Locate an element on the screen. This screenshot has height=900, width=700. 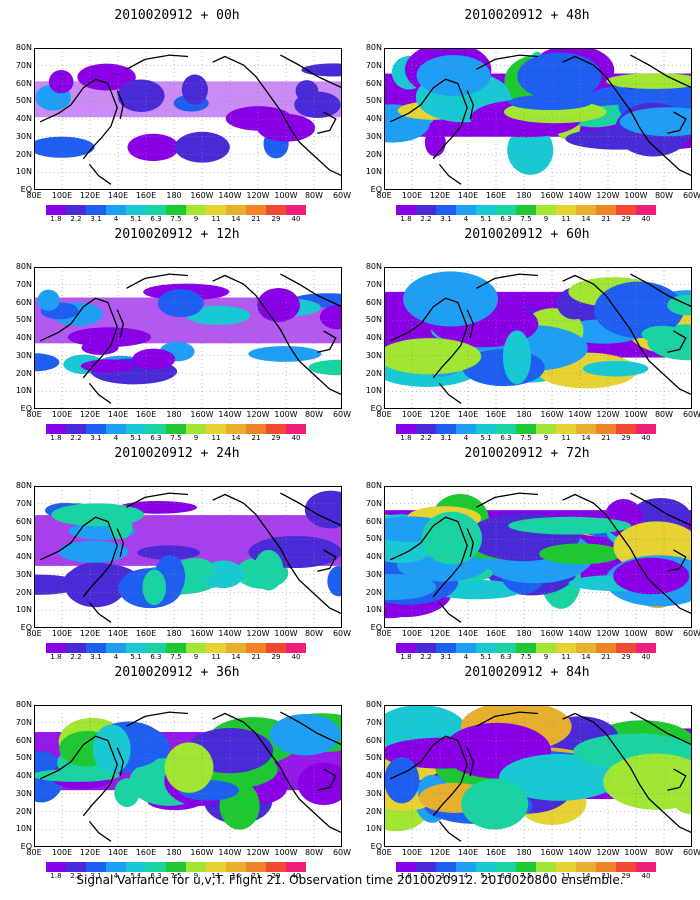
map-frame is located at coordinates (188, 119).